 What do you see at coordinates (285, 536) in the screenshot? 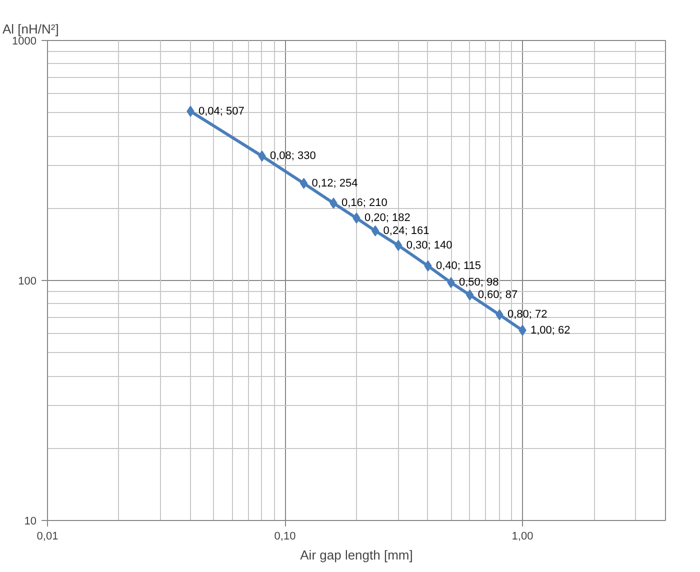
I see `x-tick-label: 0,10` at bounding box center [285, 536].